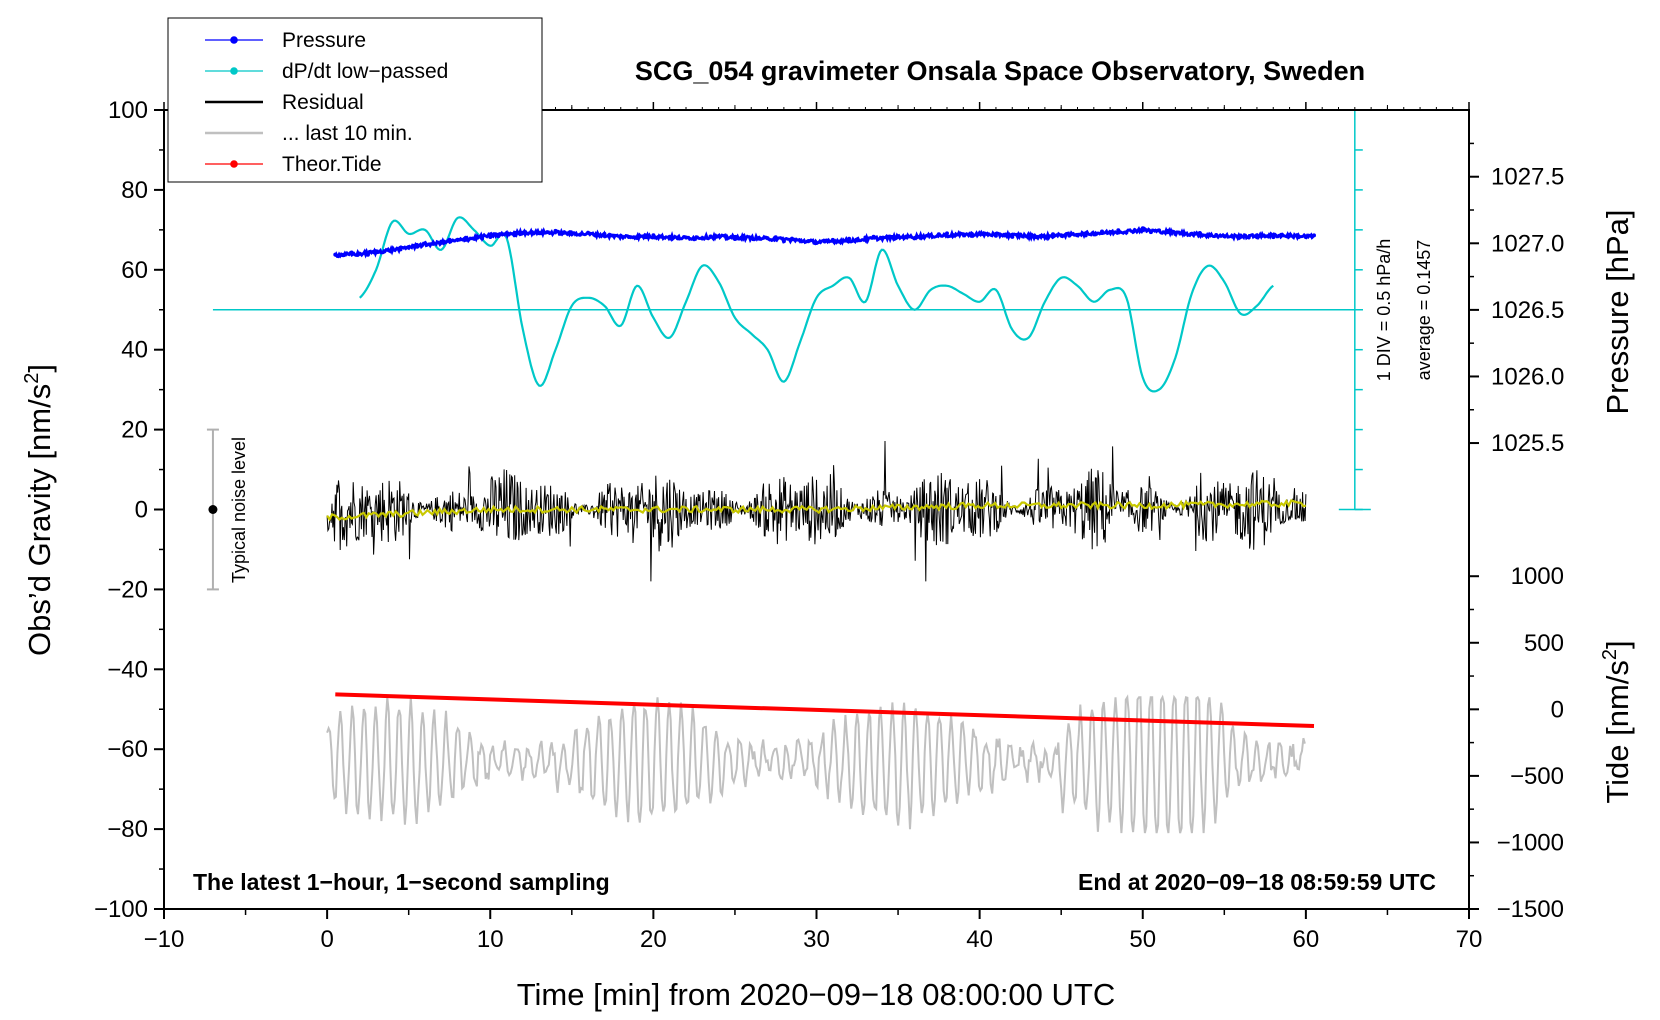 The width and height of the screenshot is (1660, 1020). What do you see at coordinates (816, 939) in the screenshot?
I see `x-tick-label: 30` at bounding box center [816, 939].